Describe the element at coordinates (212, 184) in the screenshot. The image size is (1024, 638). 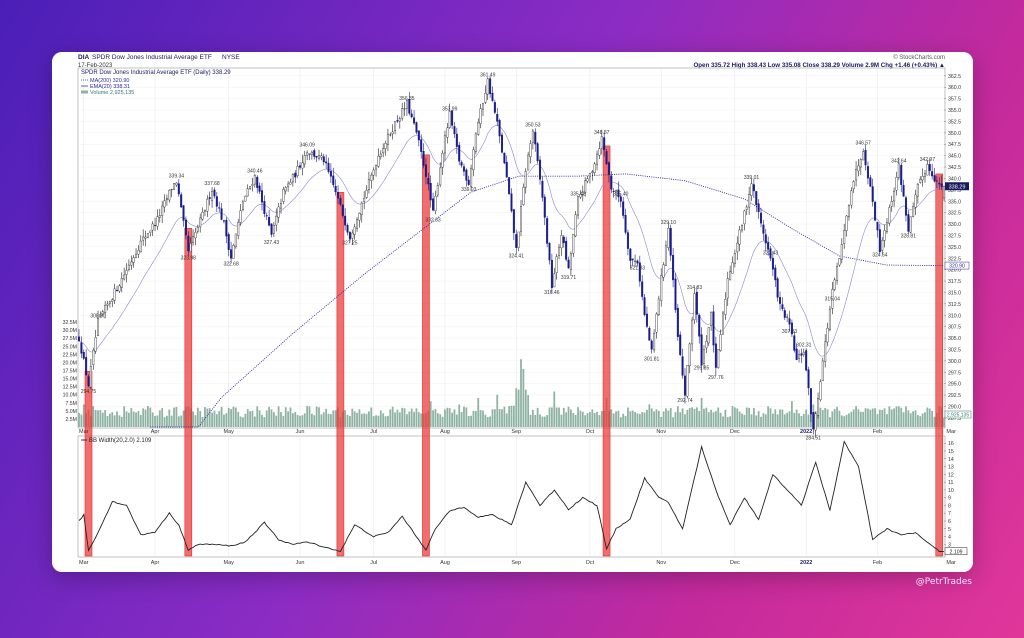
I see `peak-label: 337.68` at that location.